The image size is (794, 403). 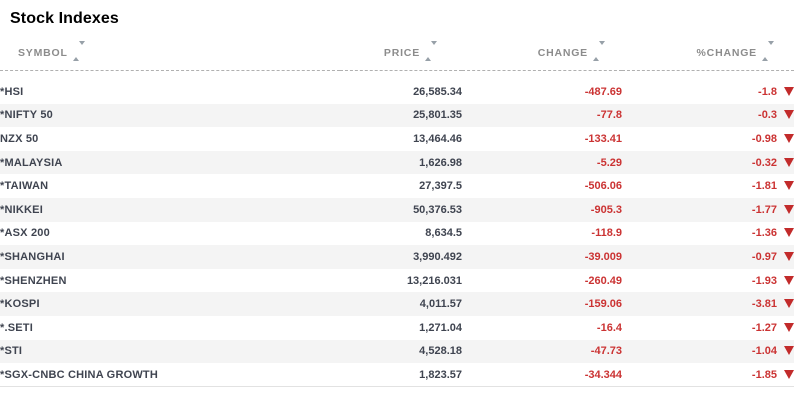 I want to click on pct-change-value: -1.77, so click(x=764, y=209).